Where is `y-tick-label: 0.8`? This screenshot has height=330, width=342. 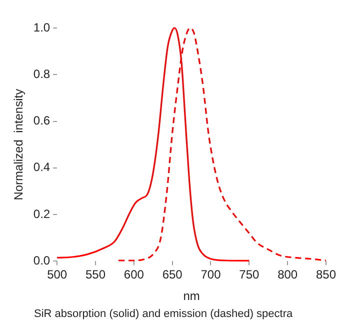
y-tick-label: 0.8 is located at coordinates (41, 73).